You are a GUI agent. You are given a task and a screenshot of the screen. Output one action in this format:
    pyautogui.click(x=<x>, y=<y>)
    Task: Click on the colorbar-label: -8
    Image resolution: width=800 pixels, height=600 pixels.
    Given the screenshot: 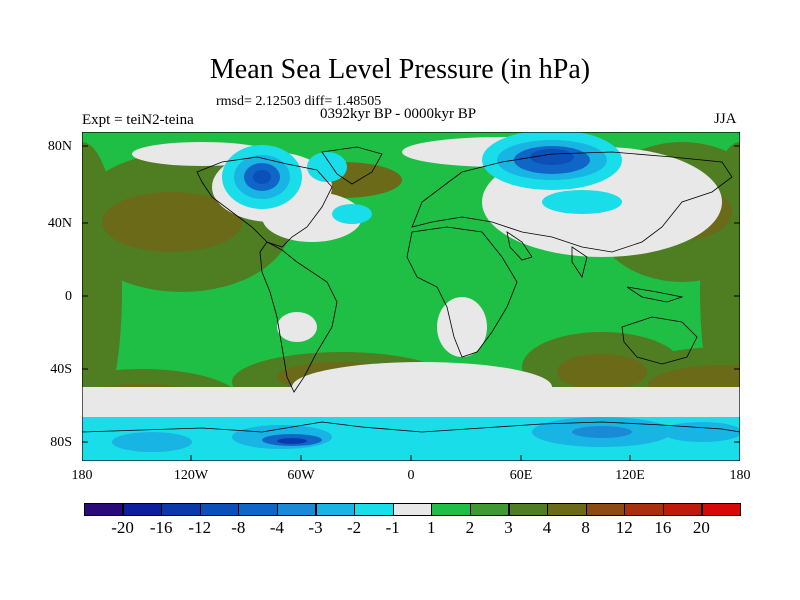 What is the action you would take?
    pyautogui.click(x=238, y=527)
    